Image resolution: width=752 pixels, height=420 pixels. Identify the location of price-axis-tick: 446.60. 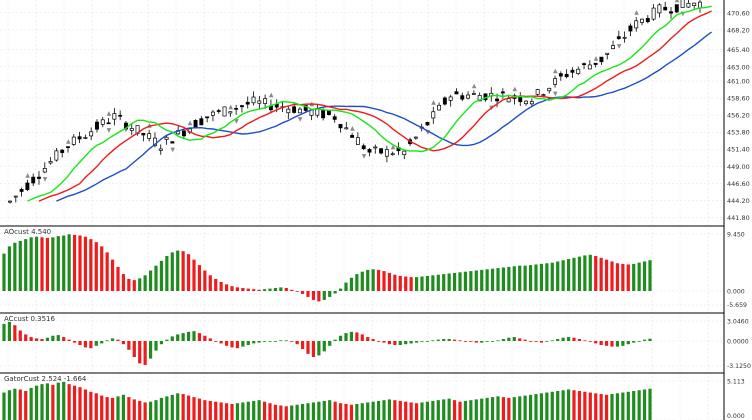
(738, 184).